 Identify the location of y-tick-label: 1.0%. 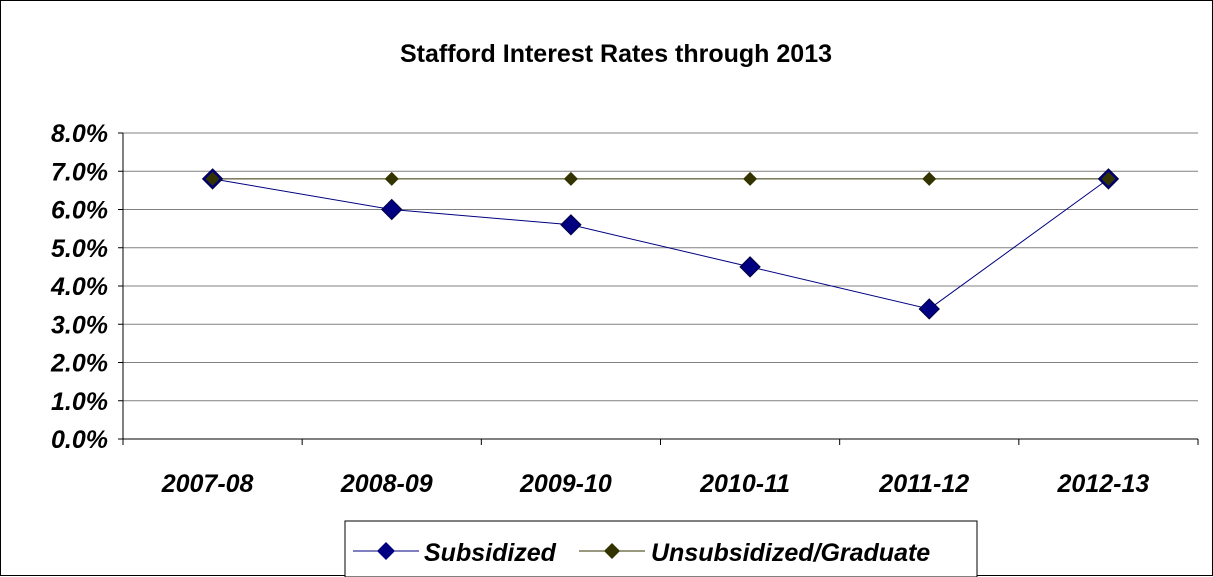
(79, 402).